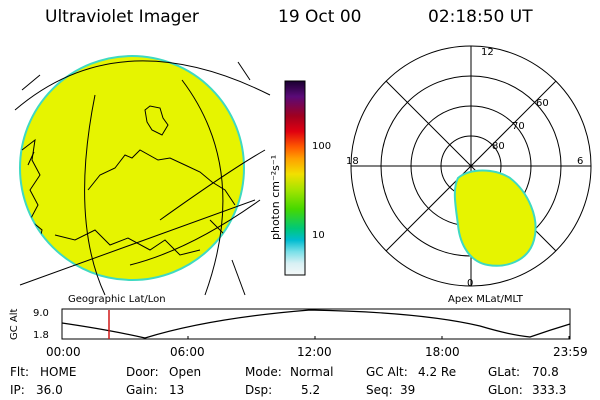 Image resolution: width=600 pixels, height=400 pixels. What do you see at coordinates (542, 103) in the screenshot?
I see `lat-label-60: 60` at bounding box center [542, 103].